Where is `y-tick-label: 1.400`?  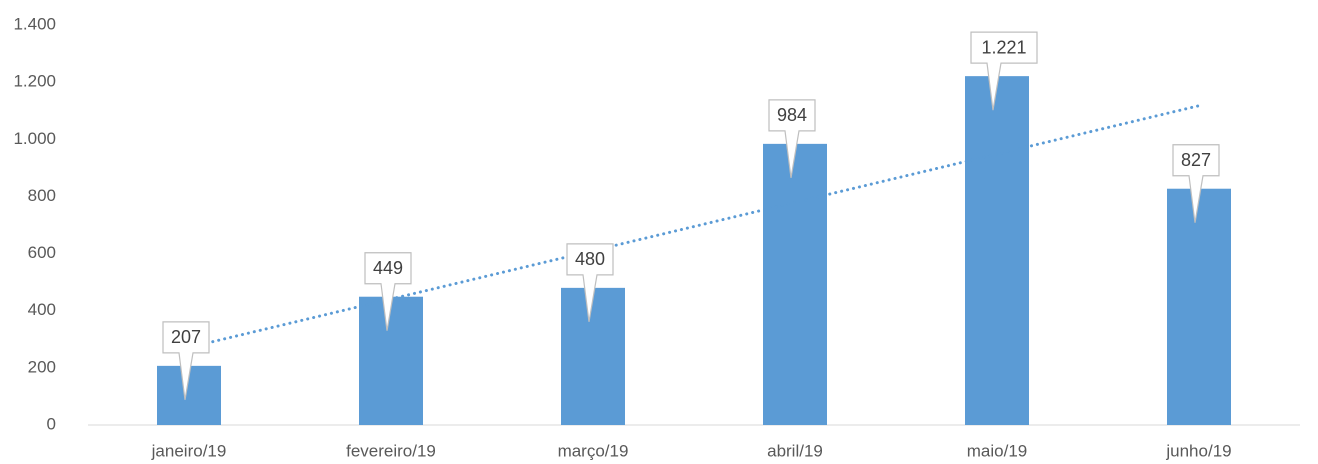 y-tick-label: 1.400 is located at coordinates (34, 23).